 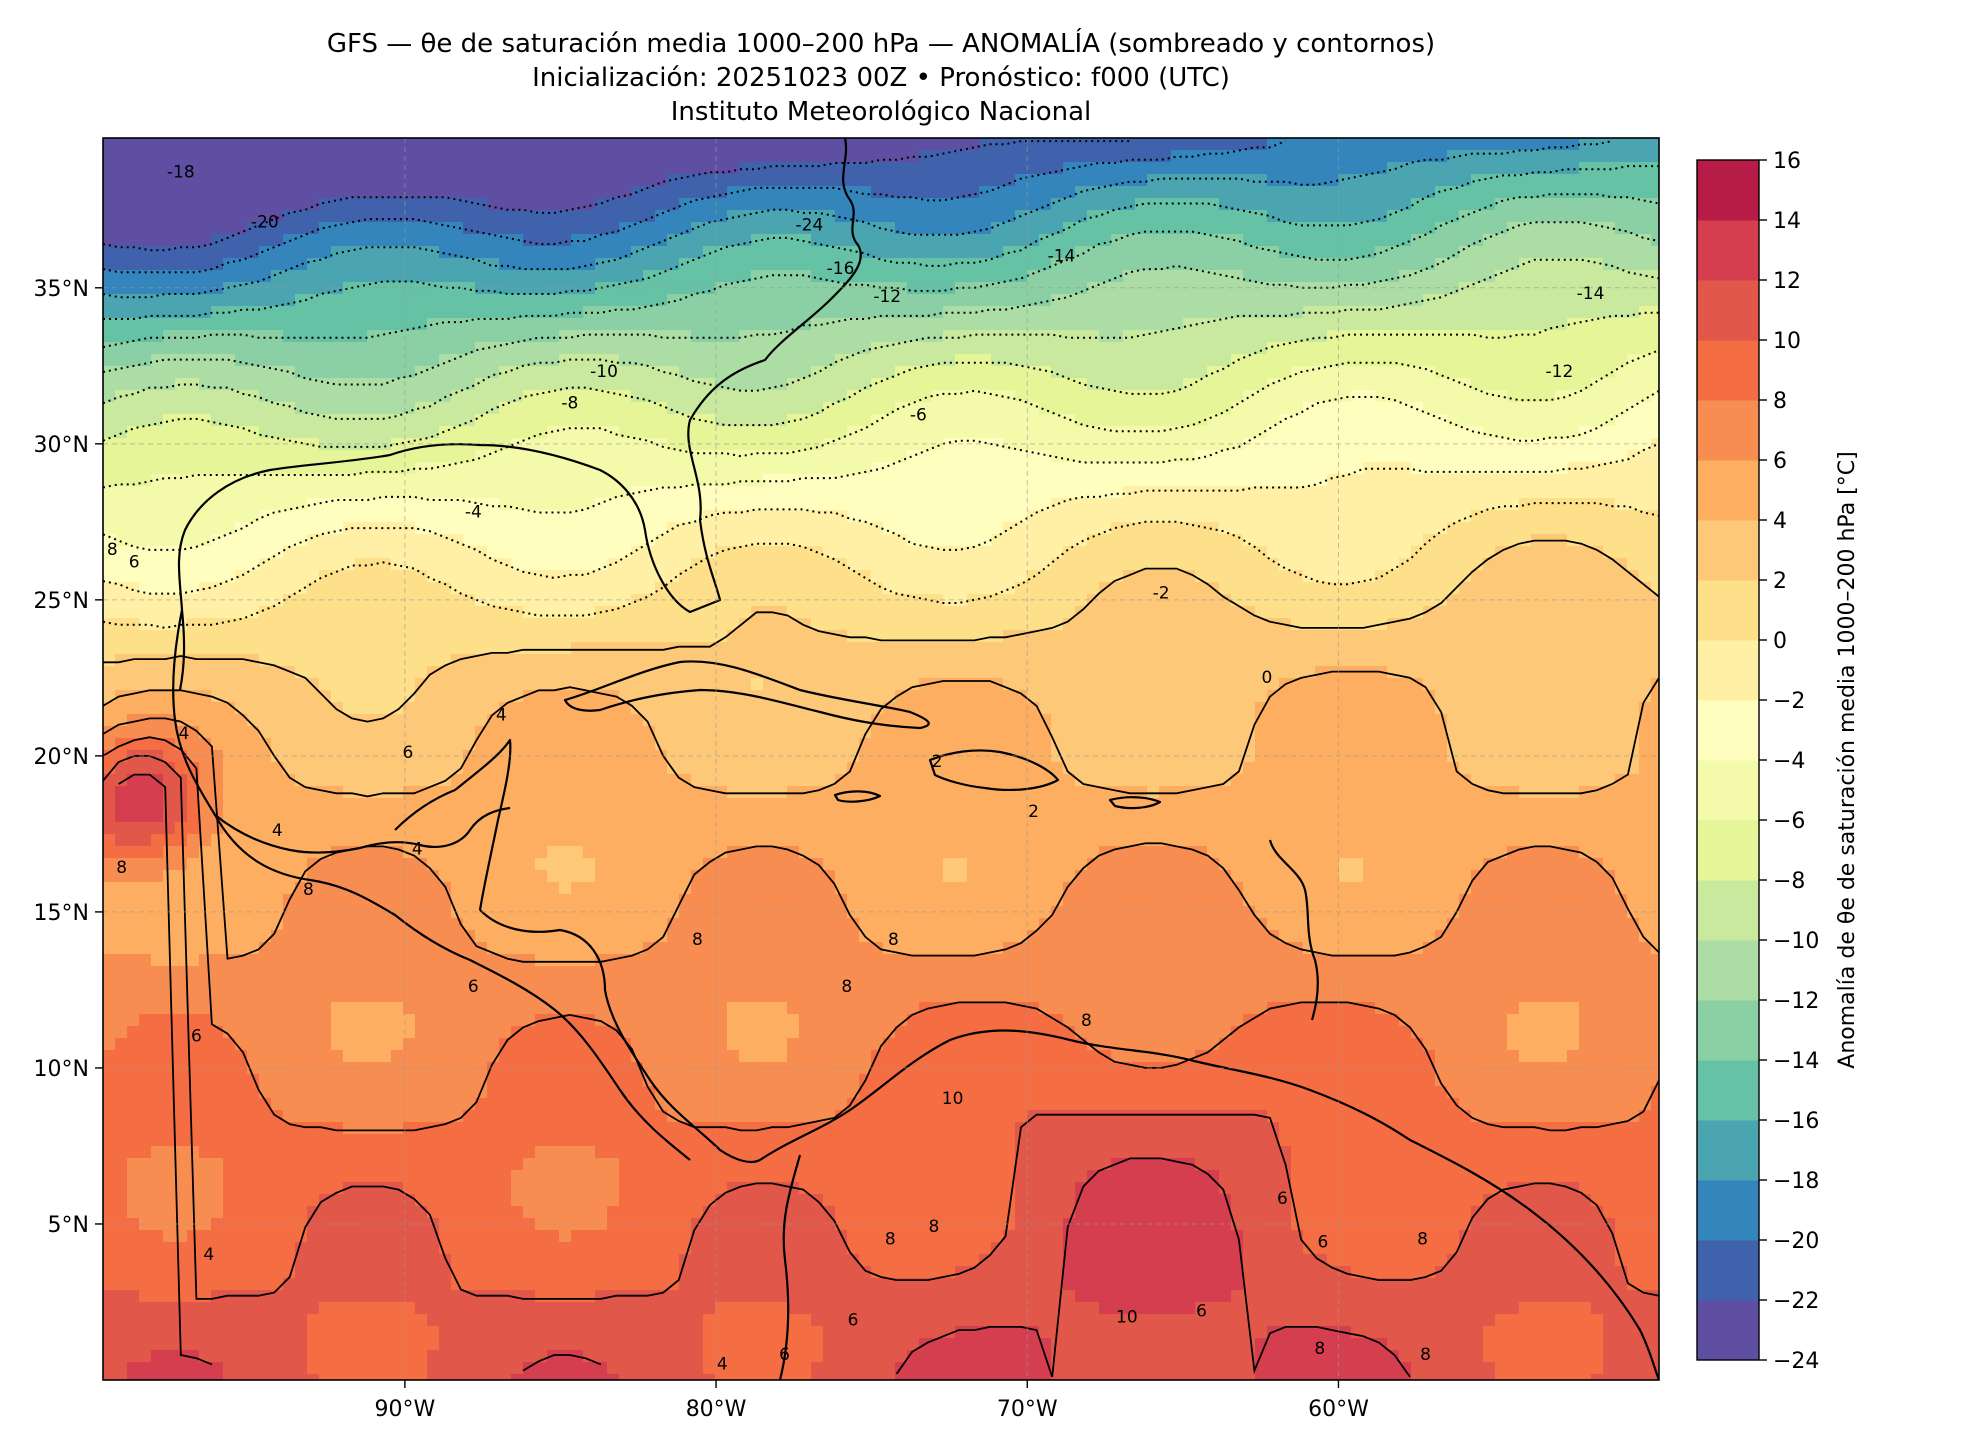 I want to click on lat-tick-label: 20°N, so click(x=61, y=757).